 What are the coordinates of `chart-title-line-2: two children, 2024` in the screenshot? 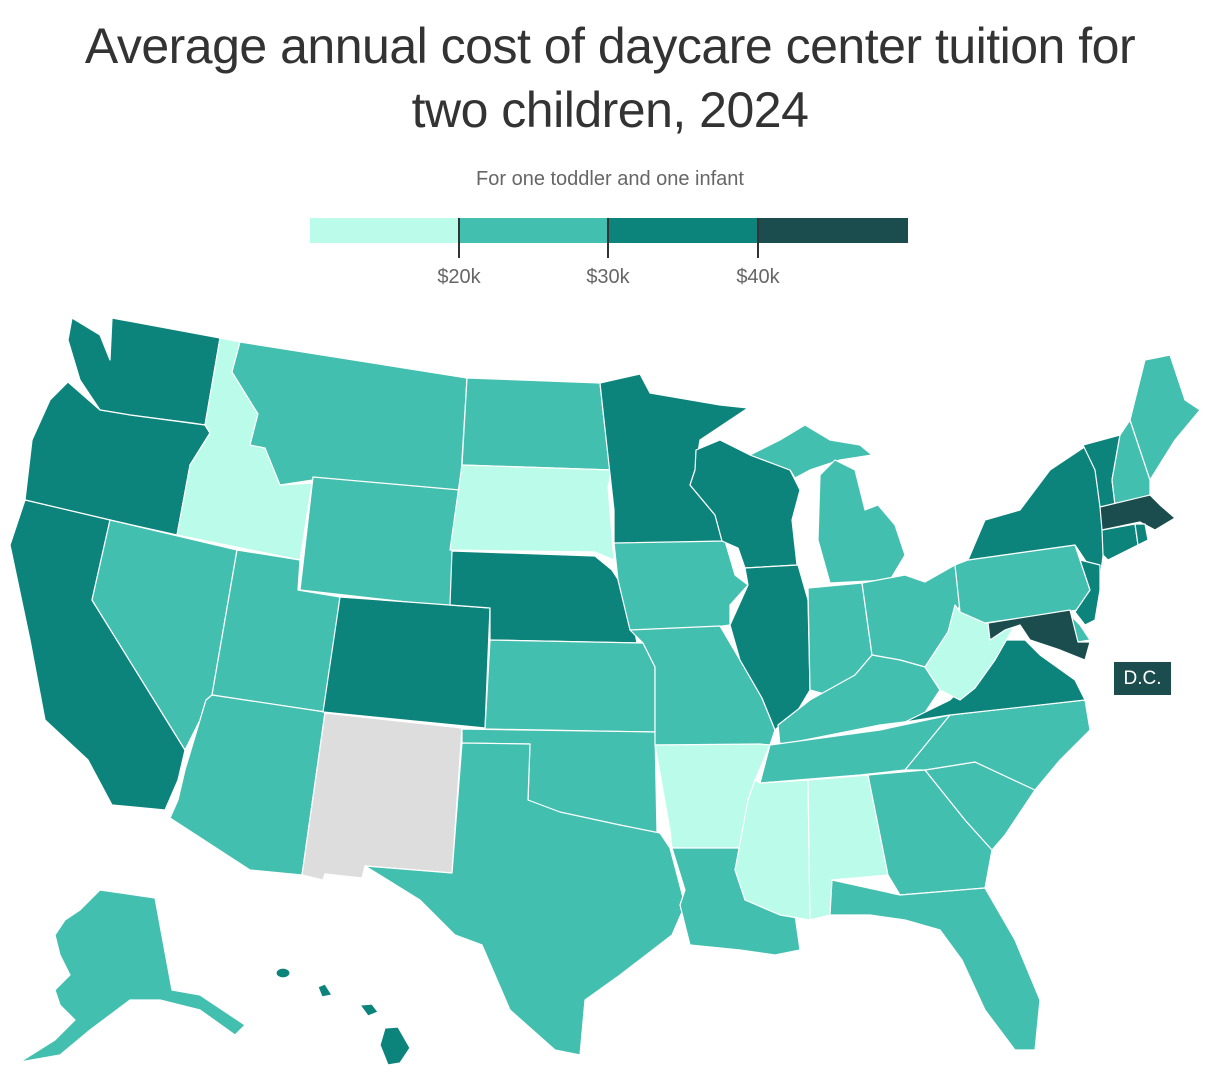 It's located at (610, 110).